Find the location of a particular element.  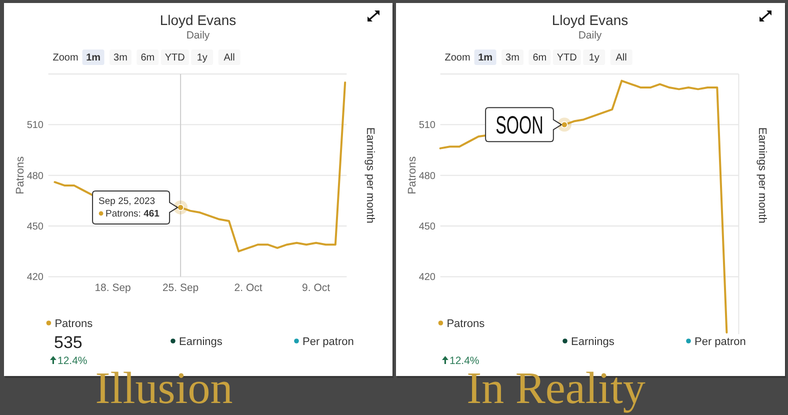

x-tick-label: 18. Sep is located at coordinates (113, 288).